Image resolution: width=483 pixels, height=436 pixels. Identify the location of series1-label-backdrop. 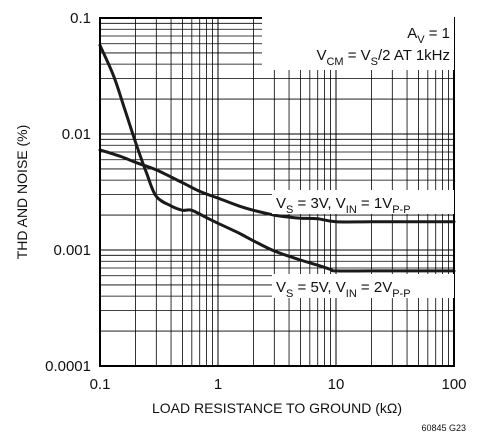
(363, 202).